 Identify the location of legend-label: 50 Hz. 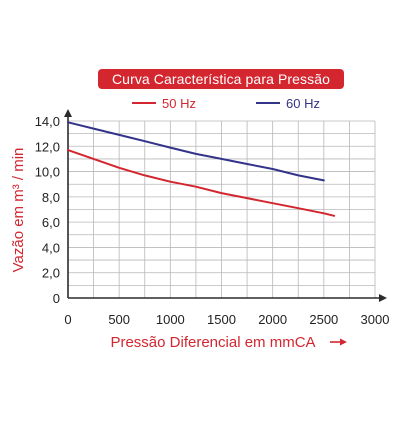
(179, 103).